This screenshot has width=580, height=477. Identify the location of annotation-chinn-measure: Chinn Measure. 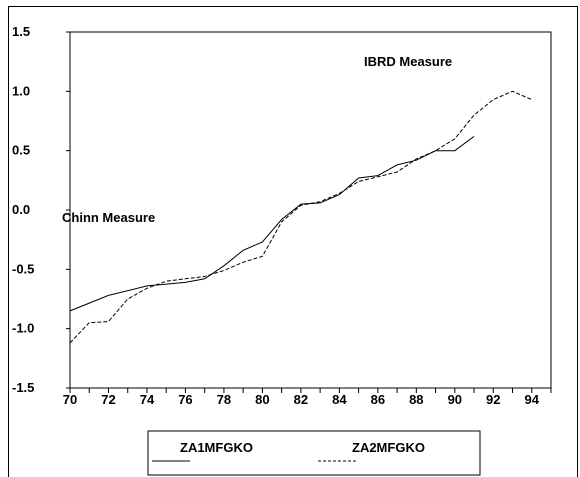
(108, 217).